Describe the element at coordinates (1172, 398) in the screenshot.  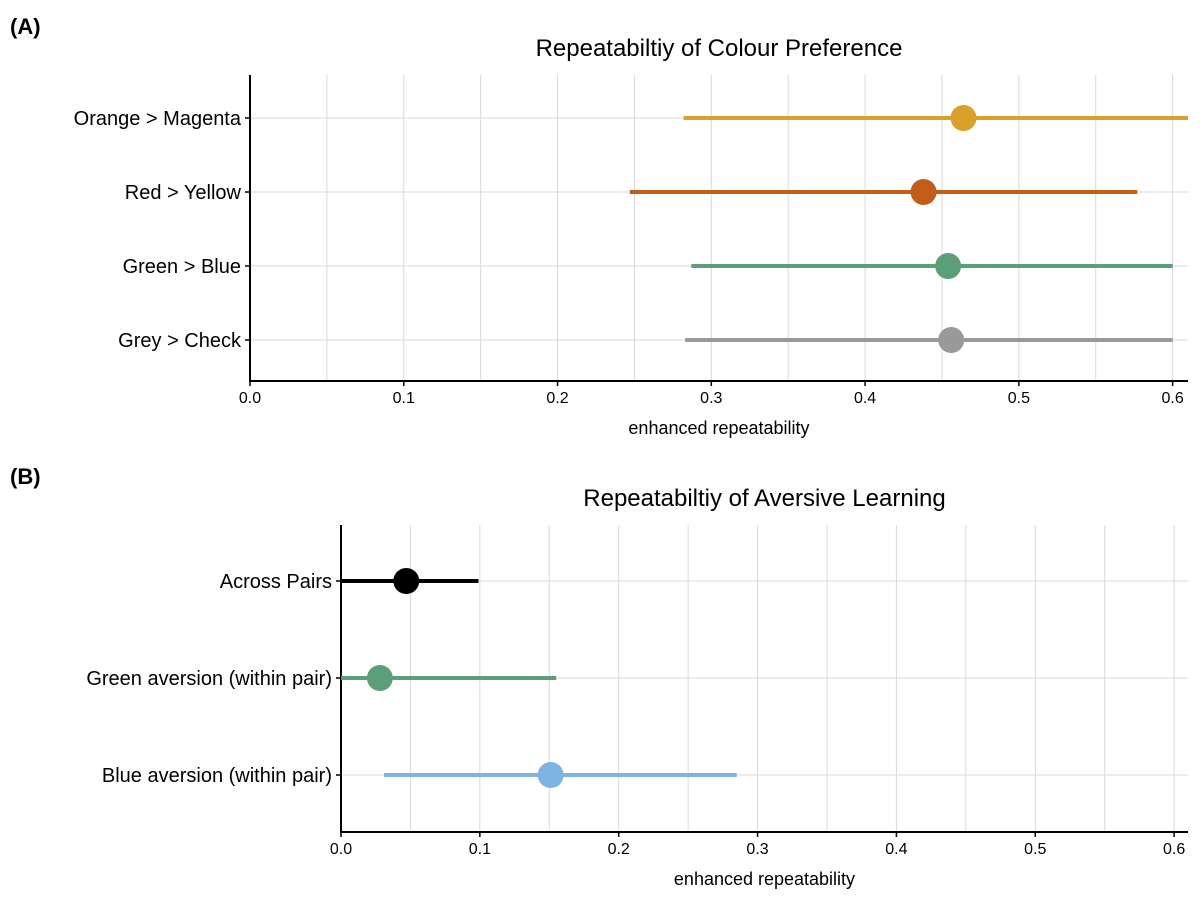
I see `panel-a-x-tick-label: 0.6` at that location.